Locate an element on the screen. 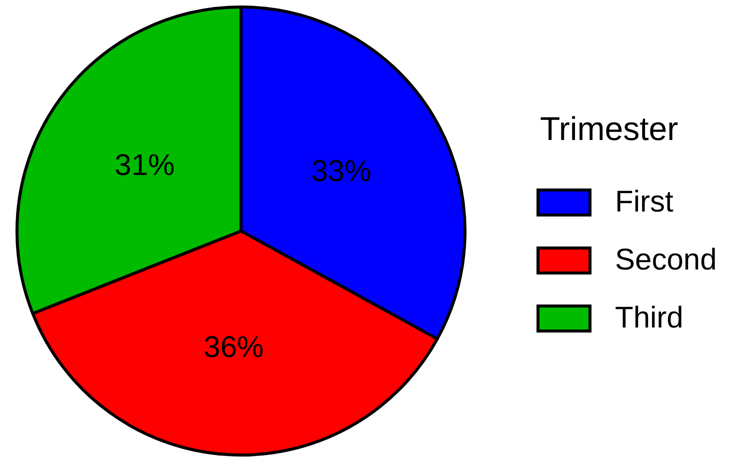 The height and width of the screenshot is (457, 744). legend-label: Second is located at coordinates (666, 260).